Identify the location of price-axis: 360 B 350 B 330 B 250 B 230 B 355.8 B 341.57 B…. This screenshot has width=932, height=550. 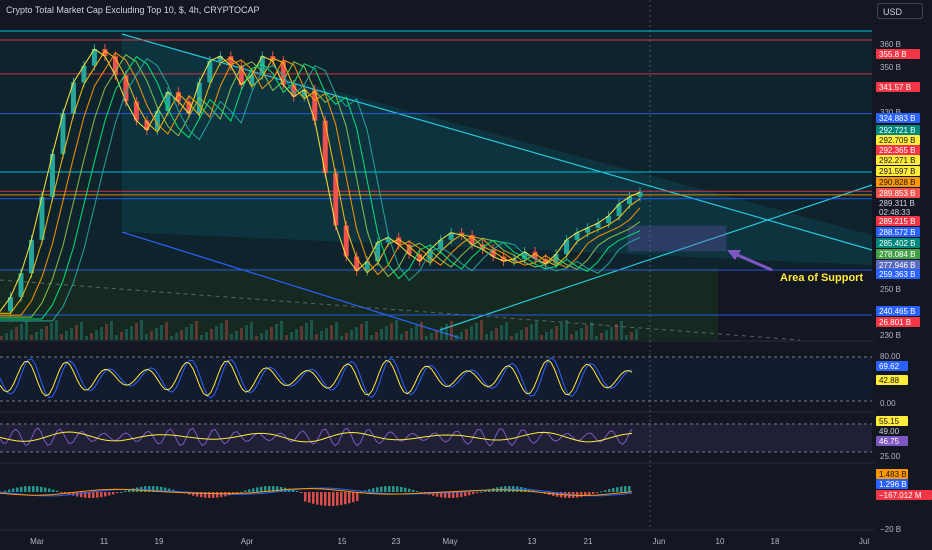
(903, 285).